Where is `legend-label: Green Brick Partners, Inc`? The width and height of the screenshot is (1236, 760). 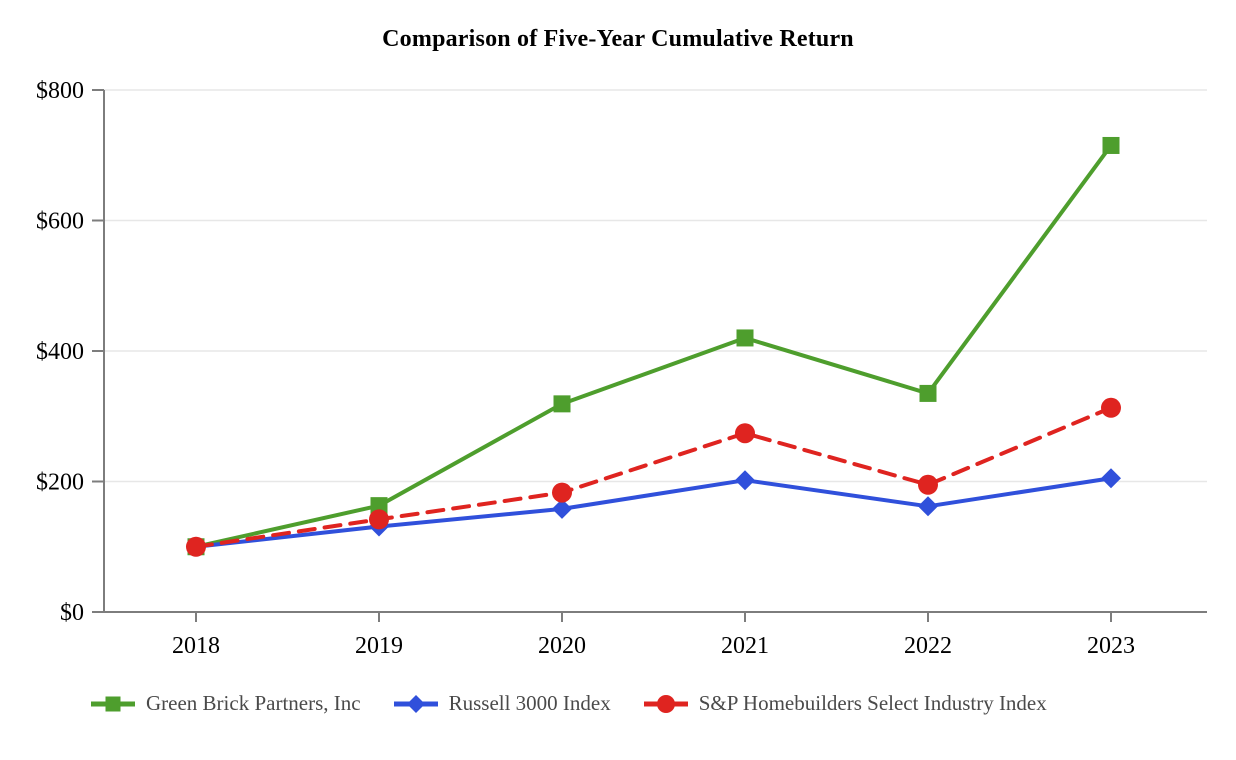 legend-label: Green Brick Partners, Inc is located at coordinates (253, 703).